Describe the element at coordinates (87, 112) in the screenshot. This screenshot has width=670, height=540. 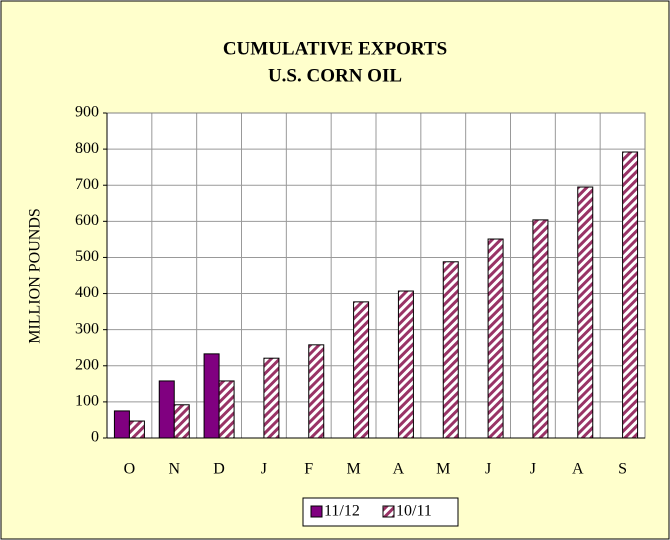
I see `y-tick-label: 900` at that location.